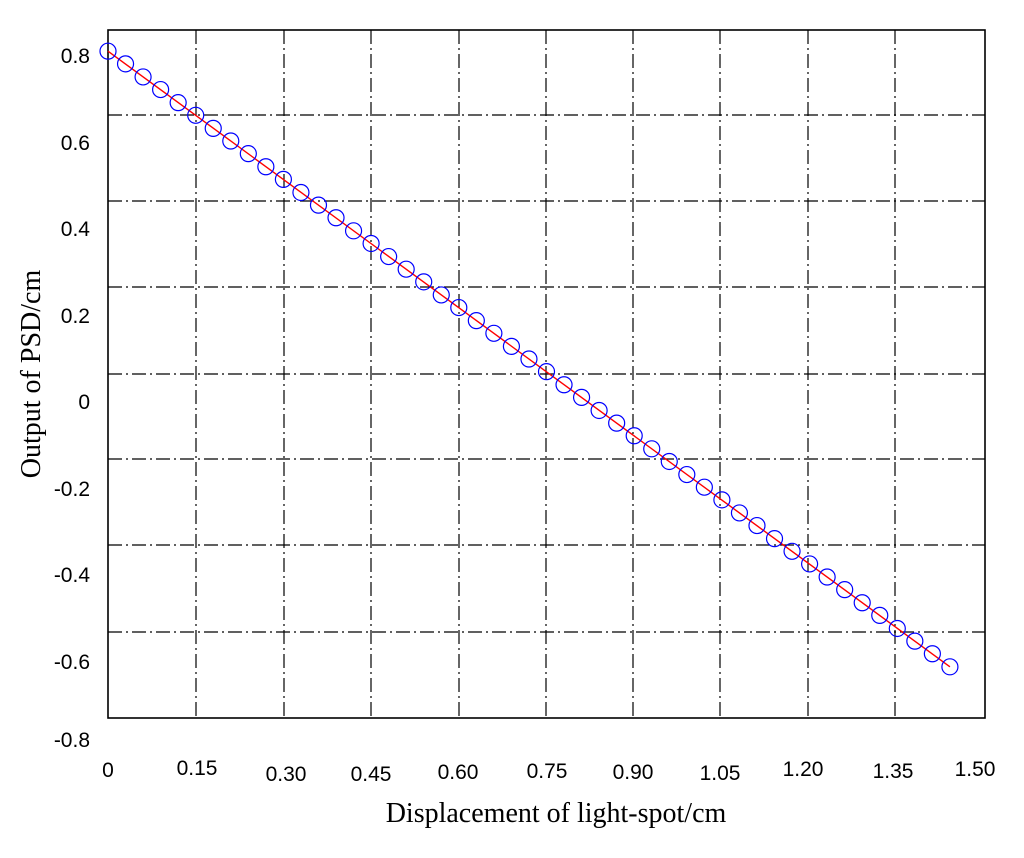 This screenshot has width=1024, height=858. What do you see at coordinates (75, 56) in the screenshot?
I see `y-tick-label: 0.8` at bounding box center [75, 56].